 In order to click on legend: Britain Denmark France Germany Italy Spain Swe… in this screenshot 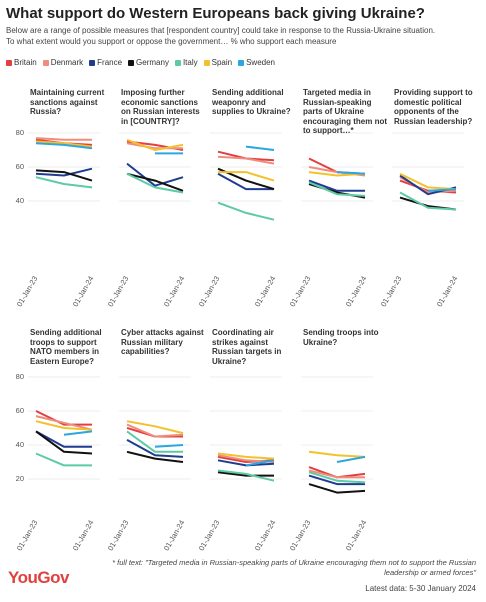, I will do `click(140, 62)`.